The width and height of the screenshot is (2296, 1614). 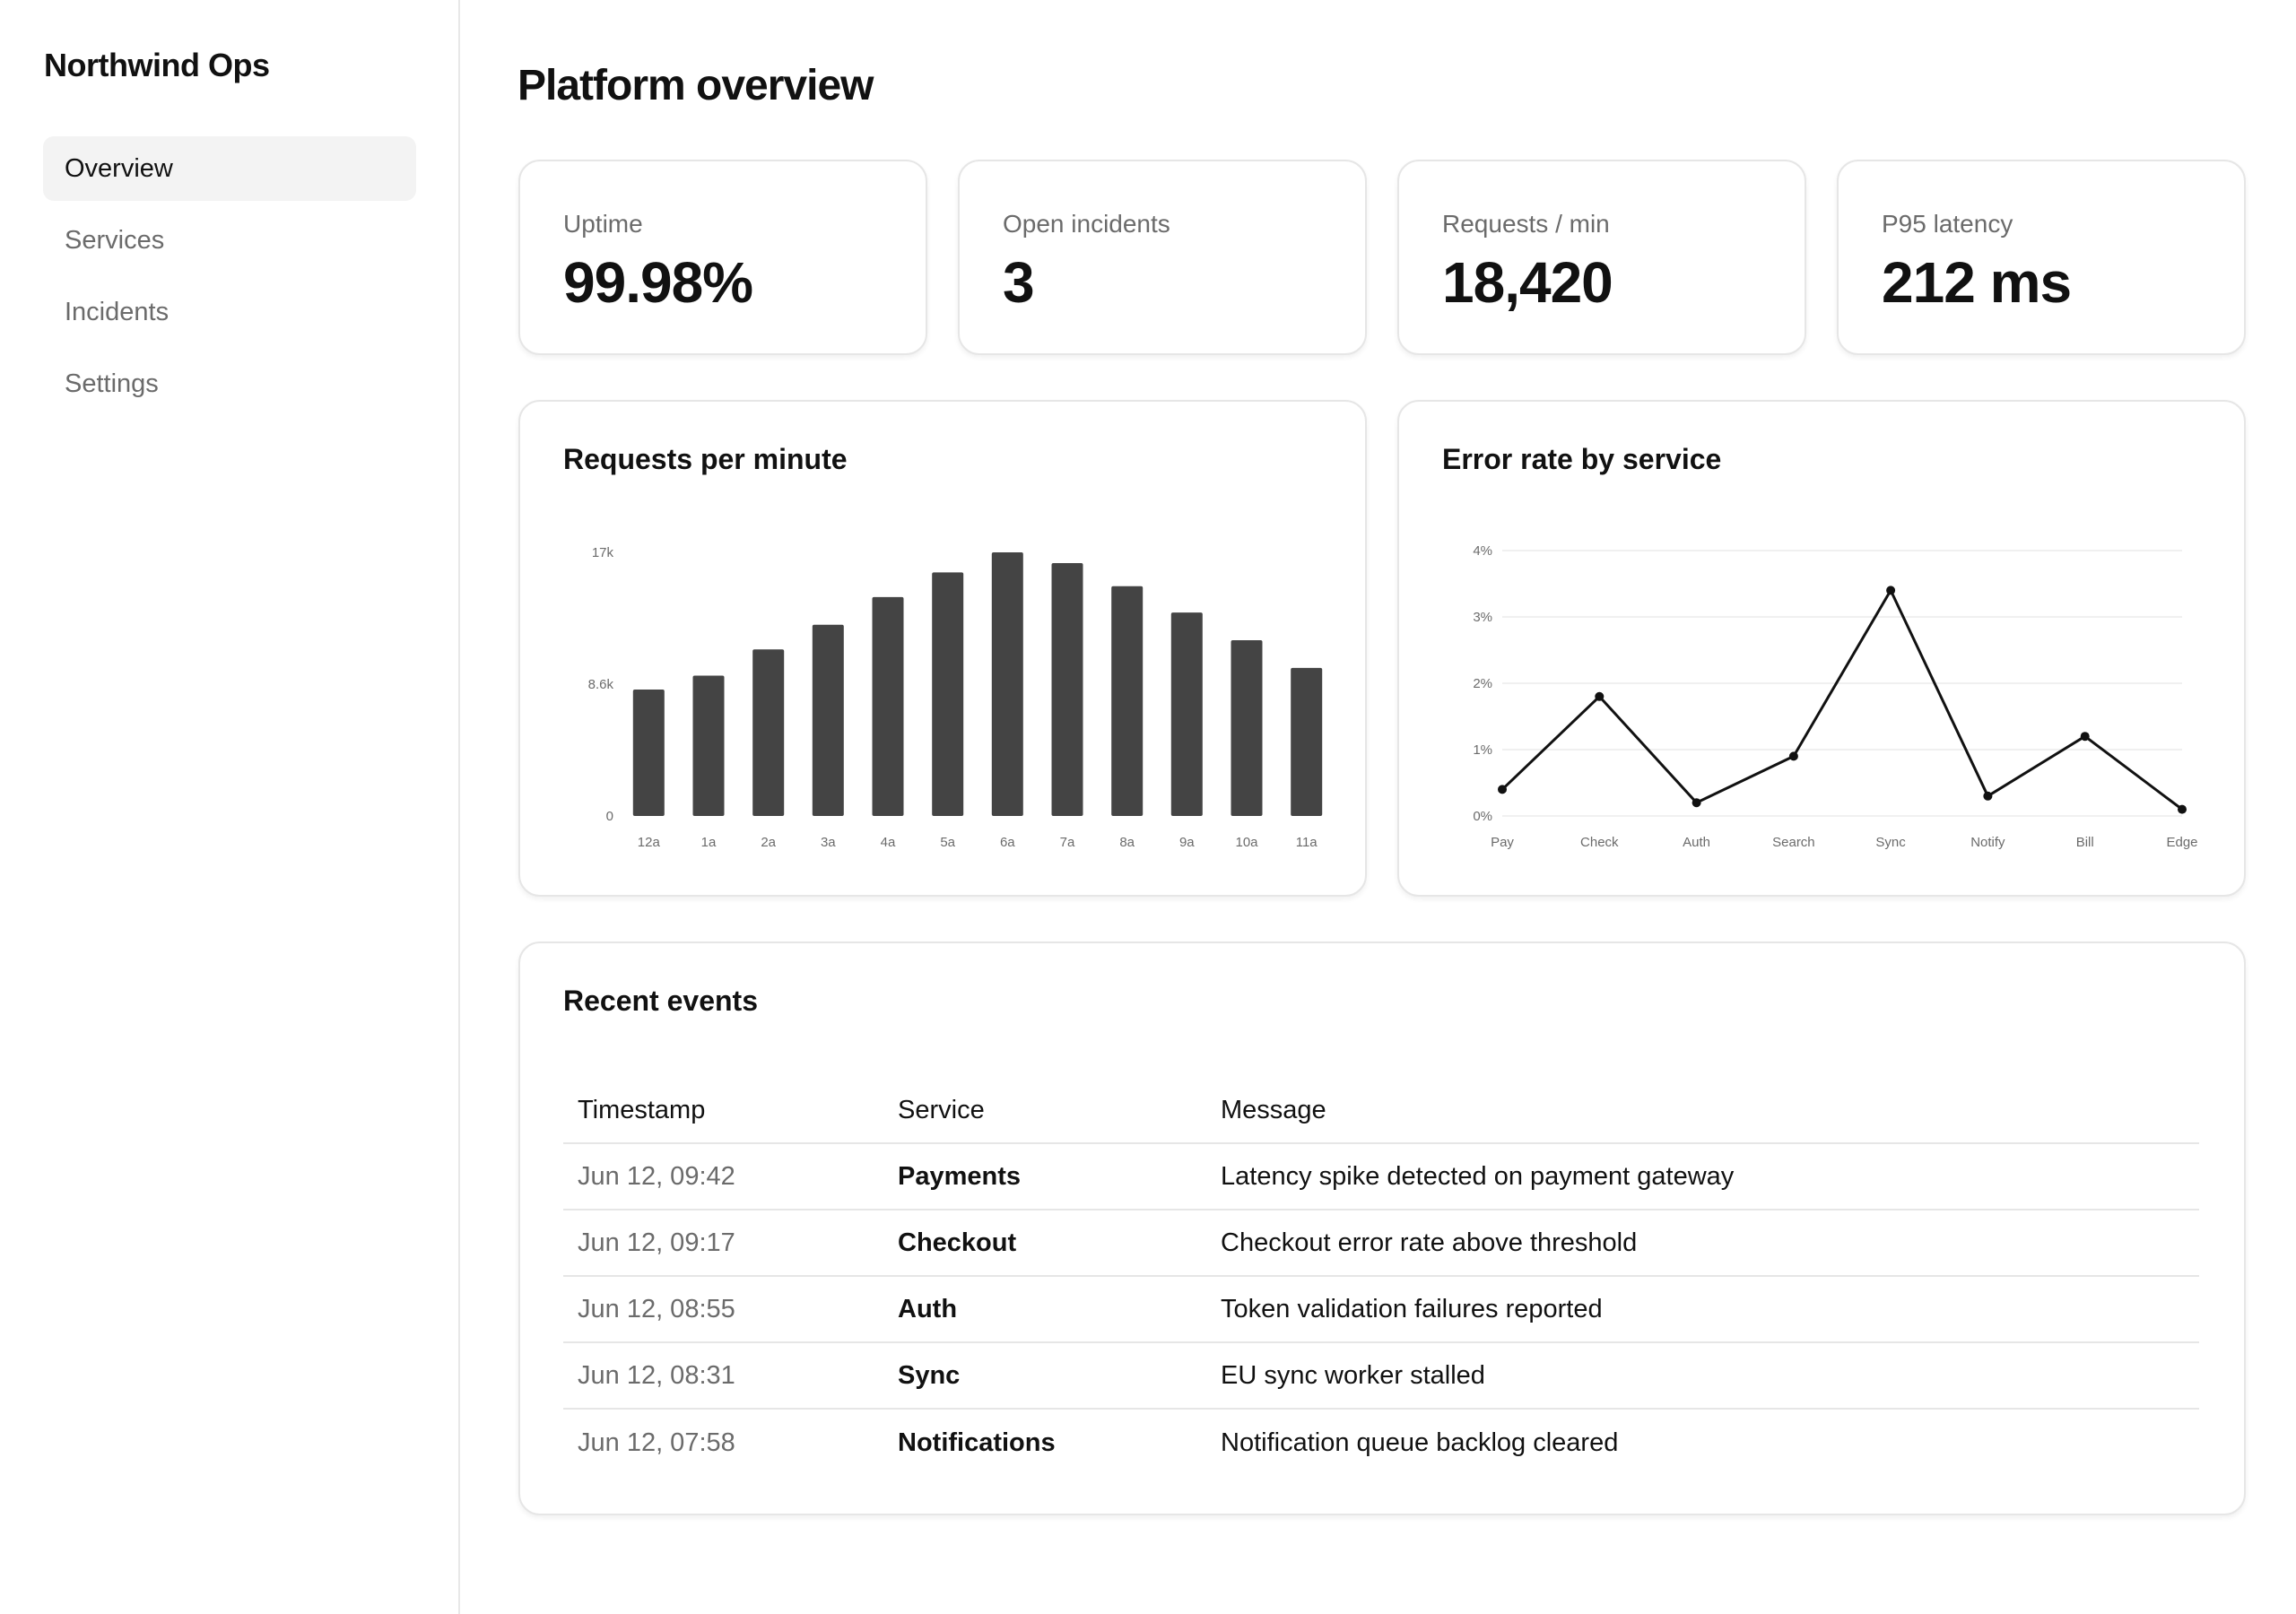 I want to click on x-tick-label: 2a, so click(x=768, y=842).